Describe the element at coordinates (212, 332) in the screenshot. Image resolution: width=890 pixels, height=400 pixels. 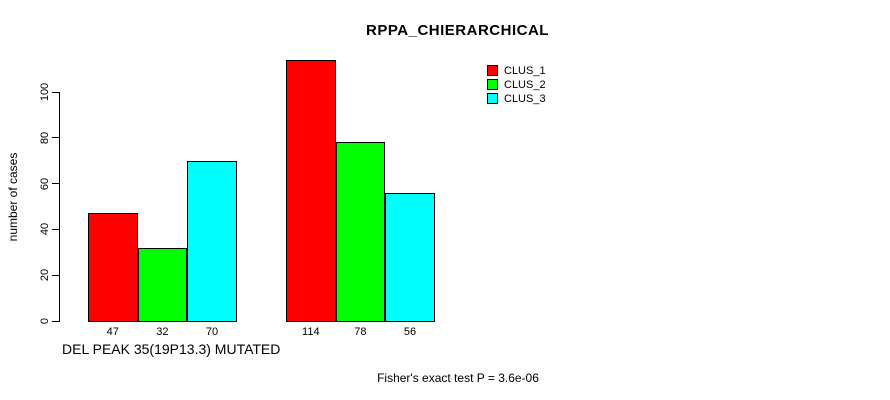
I see `bar-value-label: 70` at that location.